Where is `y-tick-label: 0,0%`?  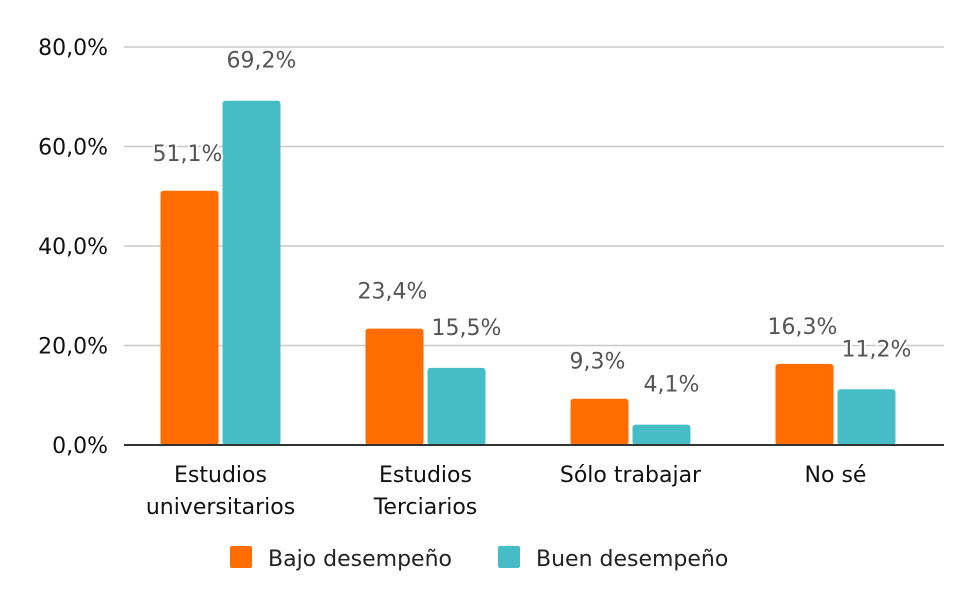 y-tick-label: 0,0% is located at coordinates (80, 446).